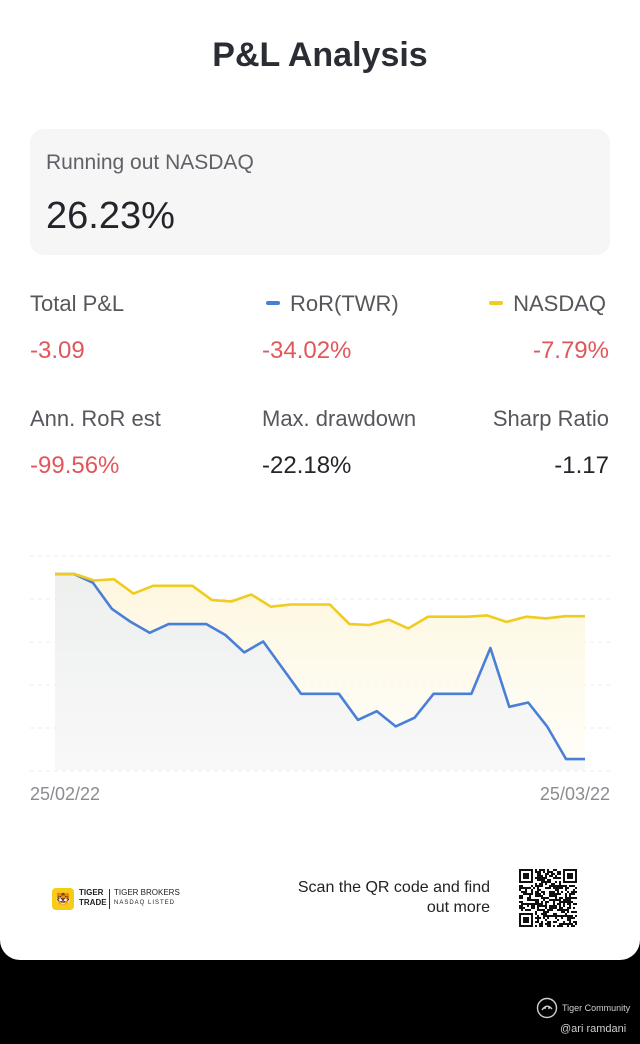 The width and height of the screenshot is (640, 1044). What do you see at coordinates (307, 465) in the screenshot?
I see `max-drawdown-value: -22.18%` at bounding box center [307, 465].